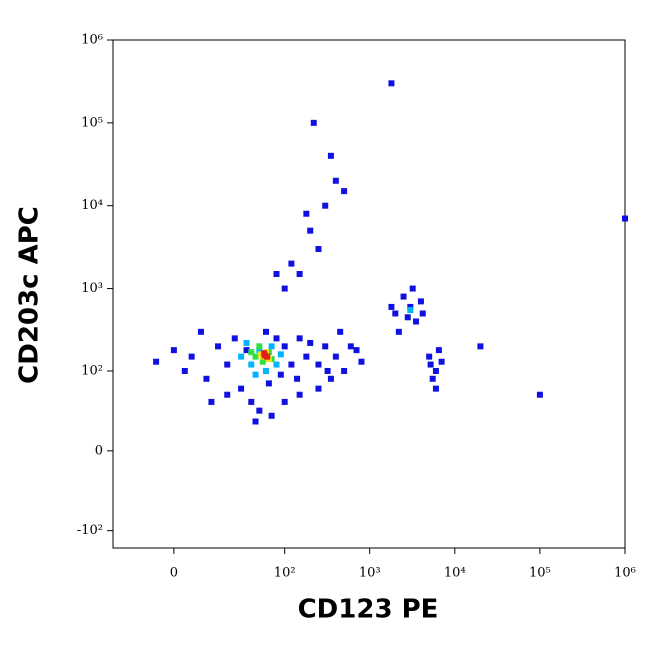 This screenshot has height=645, width=646. What do you see at coordinates (174, 573) in the screenshot?
I see `x-tick-label: 0` at bounding box center [174, 573].